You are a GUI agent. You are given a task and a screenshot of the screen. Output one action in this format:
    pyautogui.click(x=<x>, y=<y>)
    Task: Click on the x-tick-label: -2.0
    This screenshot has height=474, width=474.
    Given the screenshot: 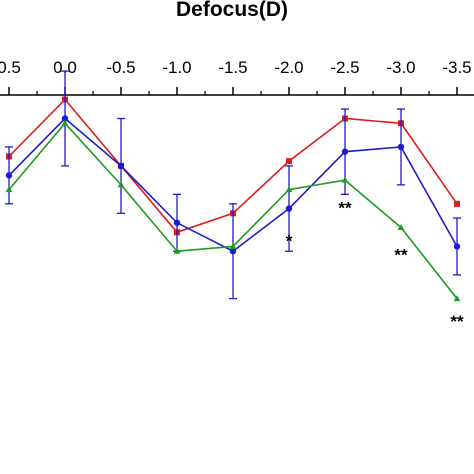 What is the action you would take?
    pyautogui.click(x=288, y=67)
    